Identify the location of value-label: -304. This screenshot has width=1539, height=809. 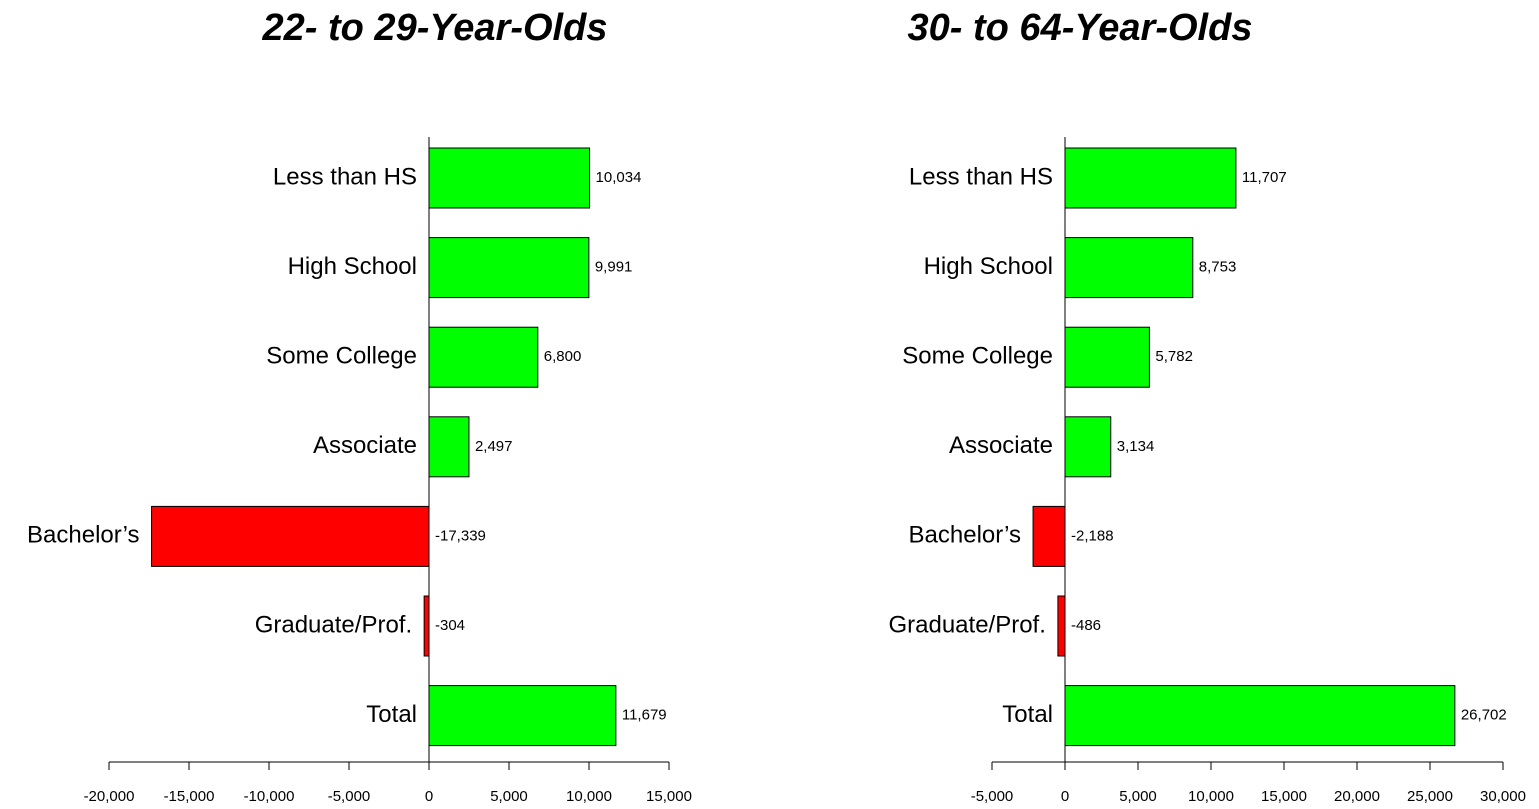
(450, 625).